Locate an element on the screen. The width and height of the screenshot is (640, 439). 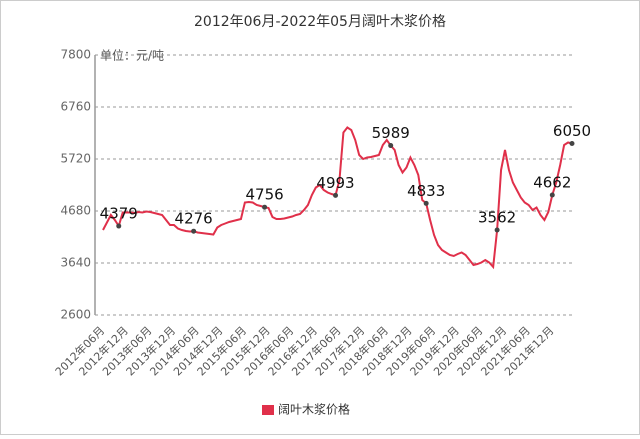
legend-label: 阔叶木浆价格 is located at coordinates (314, 409).